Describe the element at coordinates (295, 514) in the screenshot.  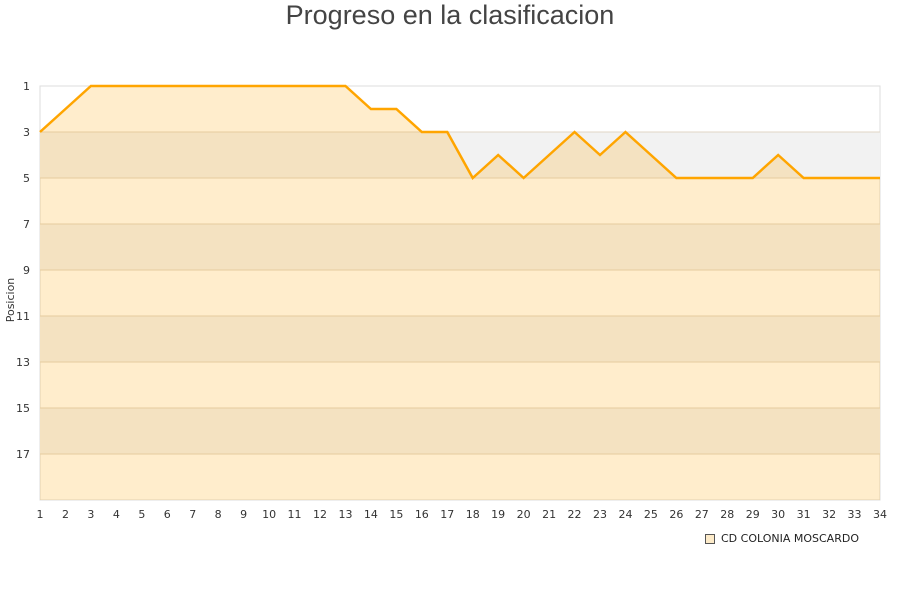
I see `x-tick-label: 11` at that location.